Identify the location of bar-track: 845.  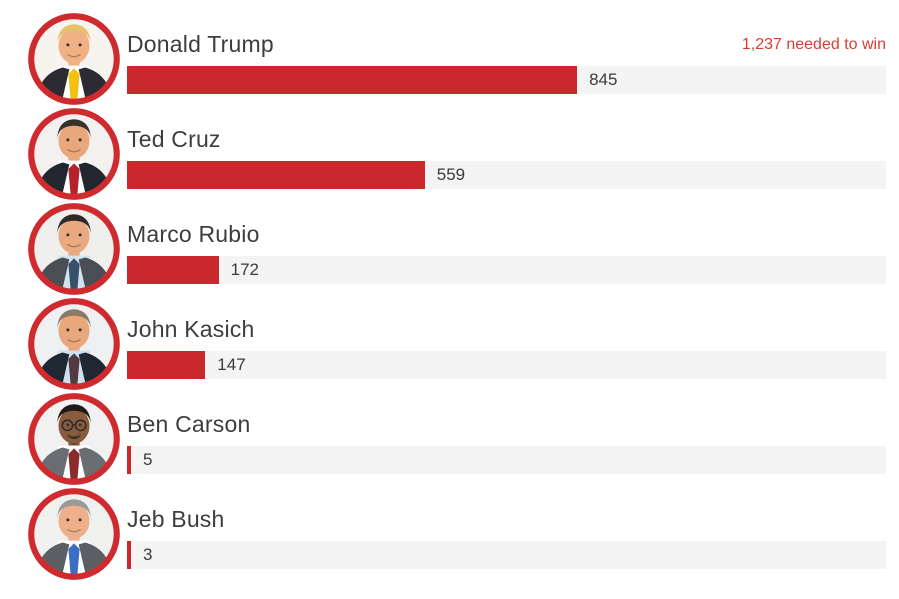
(506, 80).